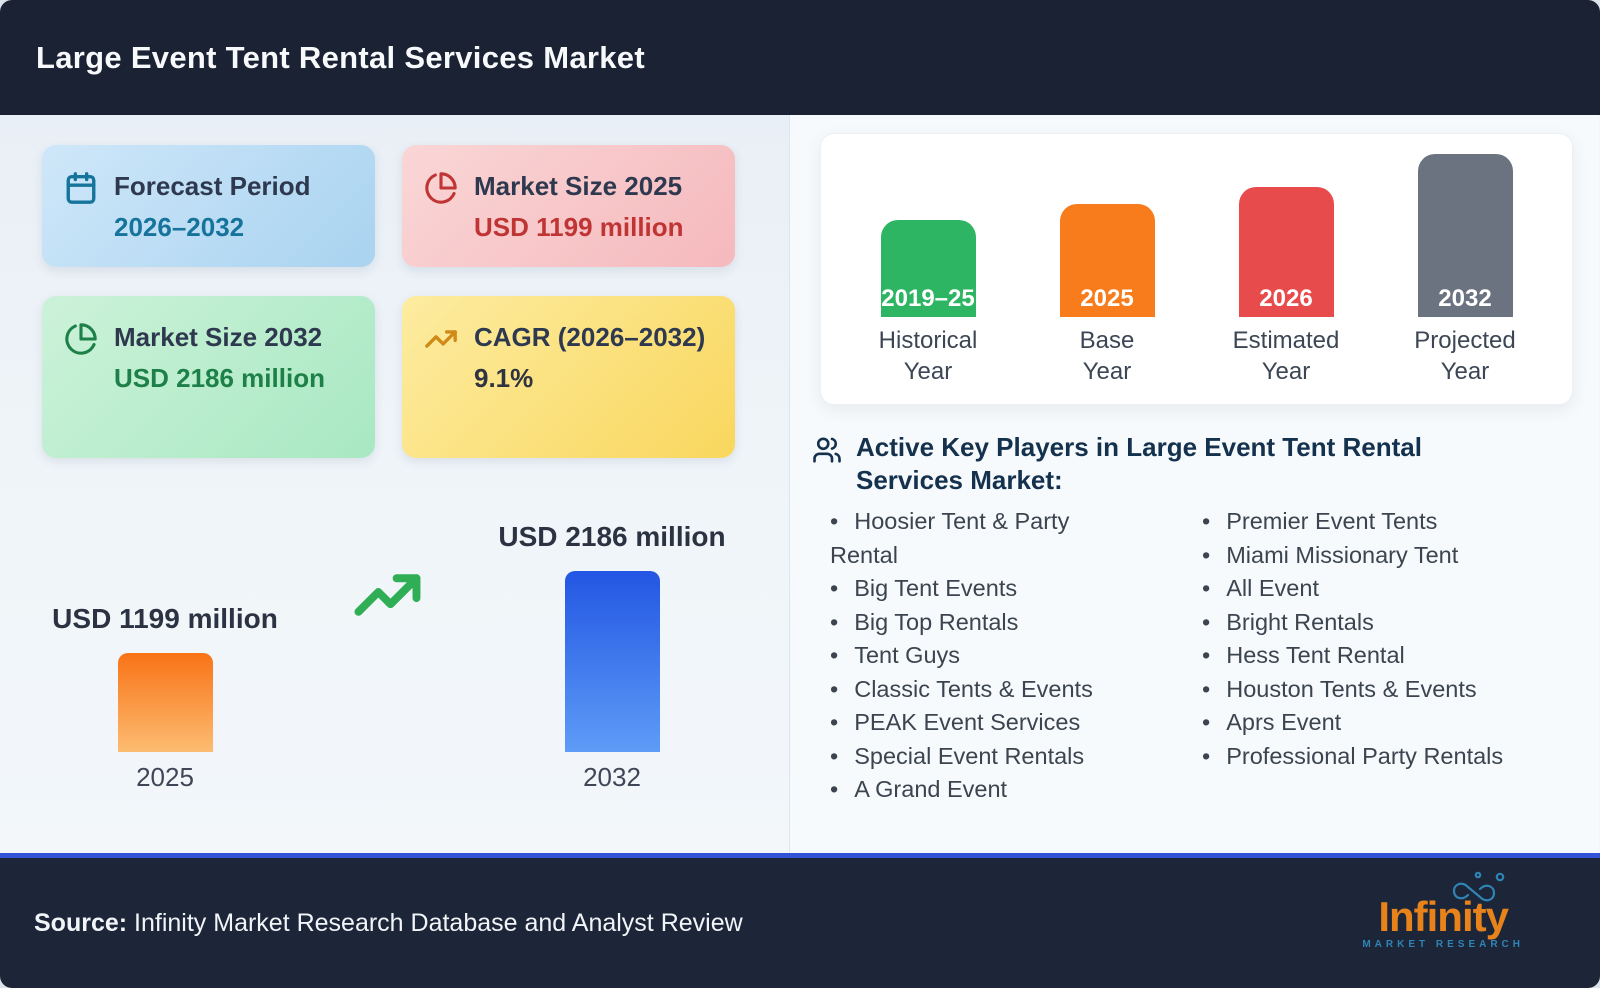 This screenshot has width=1600, height=988. Describe the element at coordinates (1465, 356) in the screenshot. I see `timeline-caption: Projected Year` at that location.